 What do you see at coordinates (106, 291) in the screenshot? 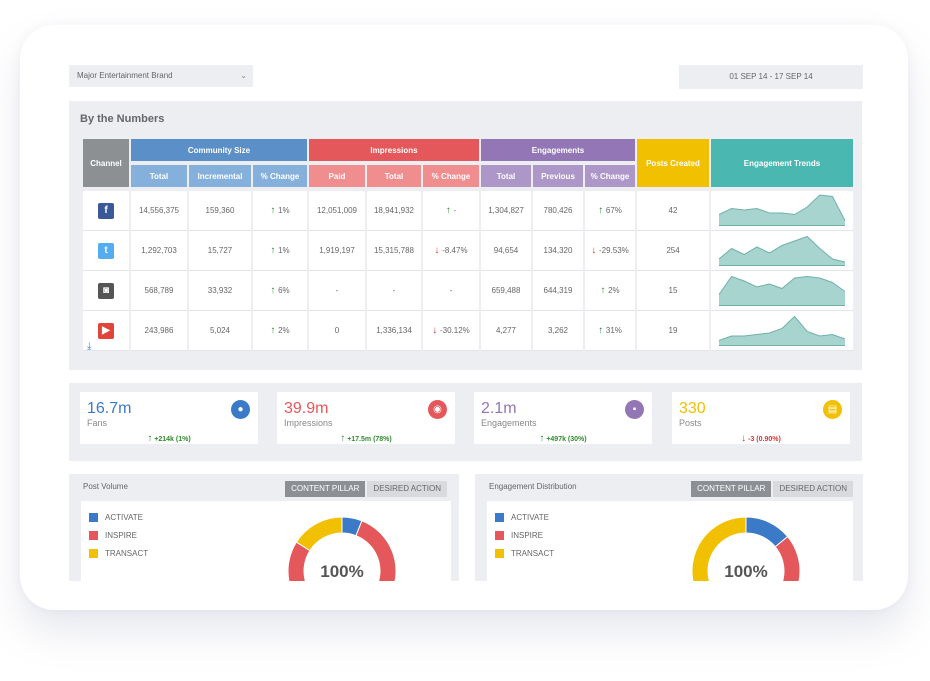
I see `channel-cell: ◙` at bounding box center [106, 291].